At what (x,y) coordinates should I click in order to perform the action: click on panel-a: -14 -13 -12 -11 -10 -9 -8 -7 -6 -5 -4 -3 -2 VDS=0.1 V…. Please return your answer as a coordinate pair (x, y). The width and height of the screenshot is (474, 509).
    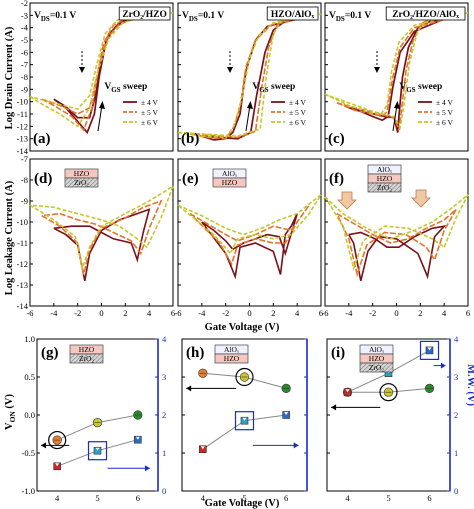
    Looking at the image, I should click on (95, 78).